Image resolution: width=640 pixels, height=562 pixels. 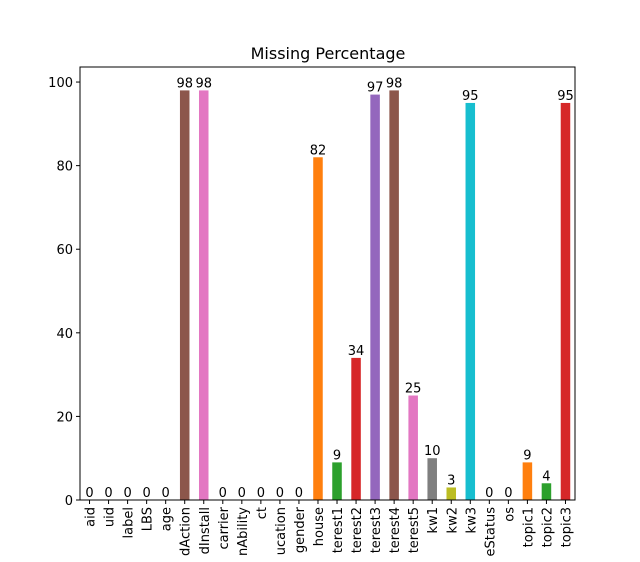 I want to click on x-tick-label: label, so click(x=129, y=522).